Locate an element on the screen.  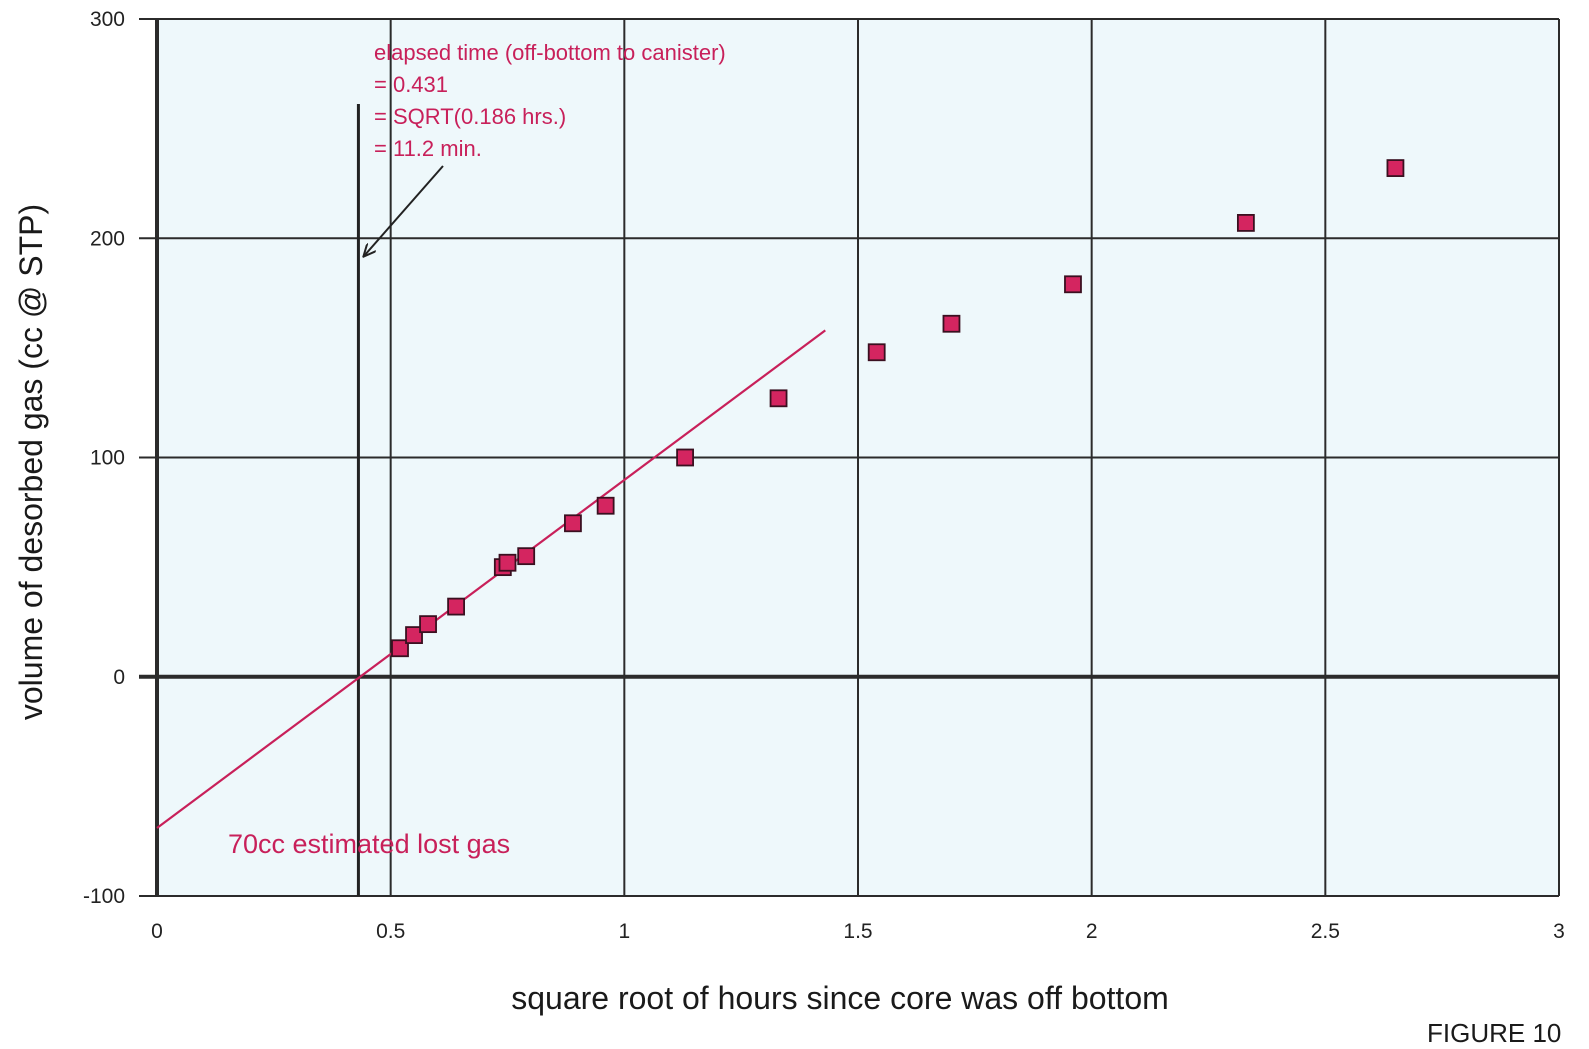
annotation-elapsed-line-4: = 11.2 min. is located at coordinates (428, 148).